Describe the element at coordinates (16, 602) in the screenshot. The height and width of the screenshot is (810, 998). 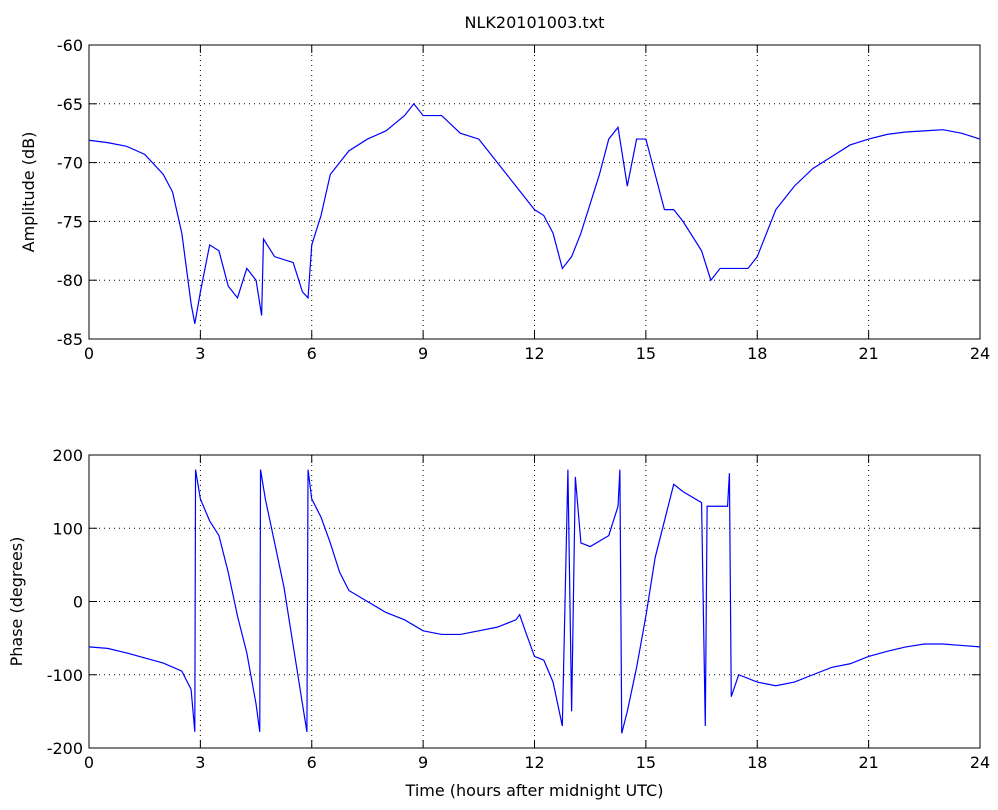
I see `y-axis-label: Phase (degrees)` at that location.